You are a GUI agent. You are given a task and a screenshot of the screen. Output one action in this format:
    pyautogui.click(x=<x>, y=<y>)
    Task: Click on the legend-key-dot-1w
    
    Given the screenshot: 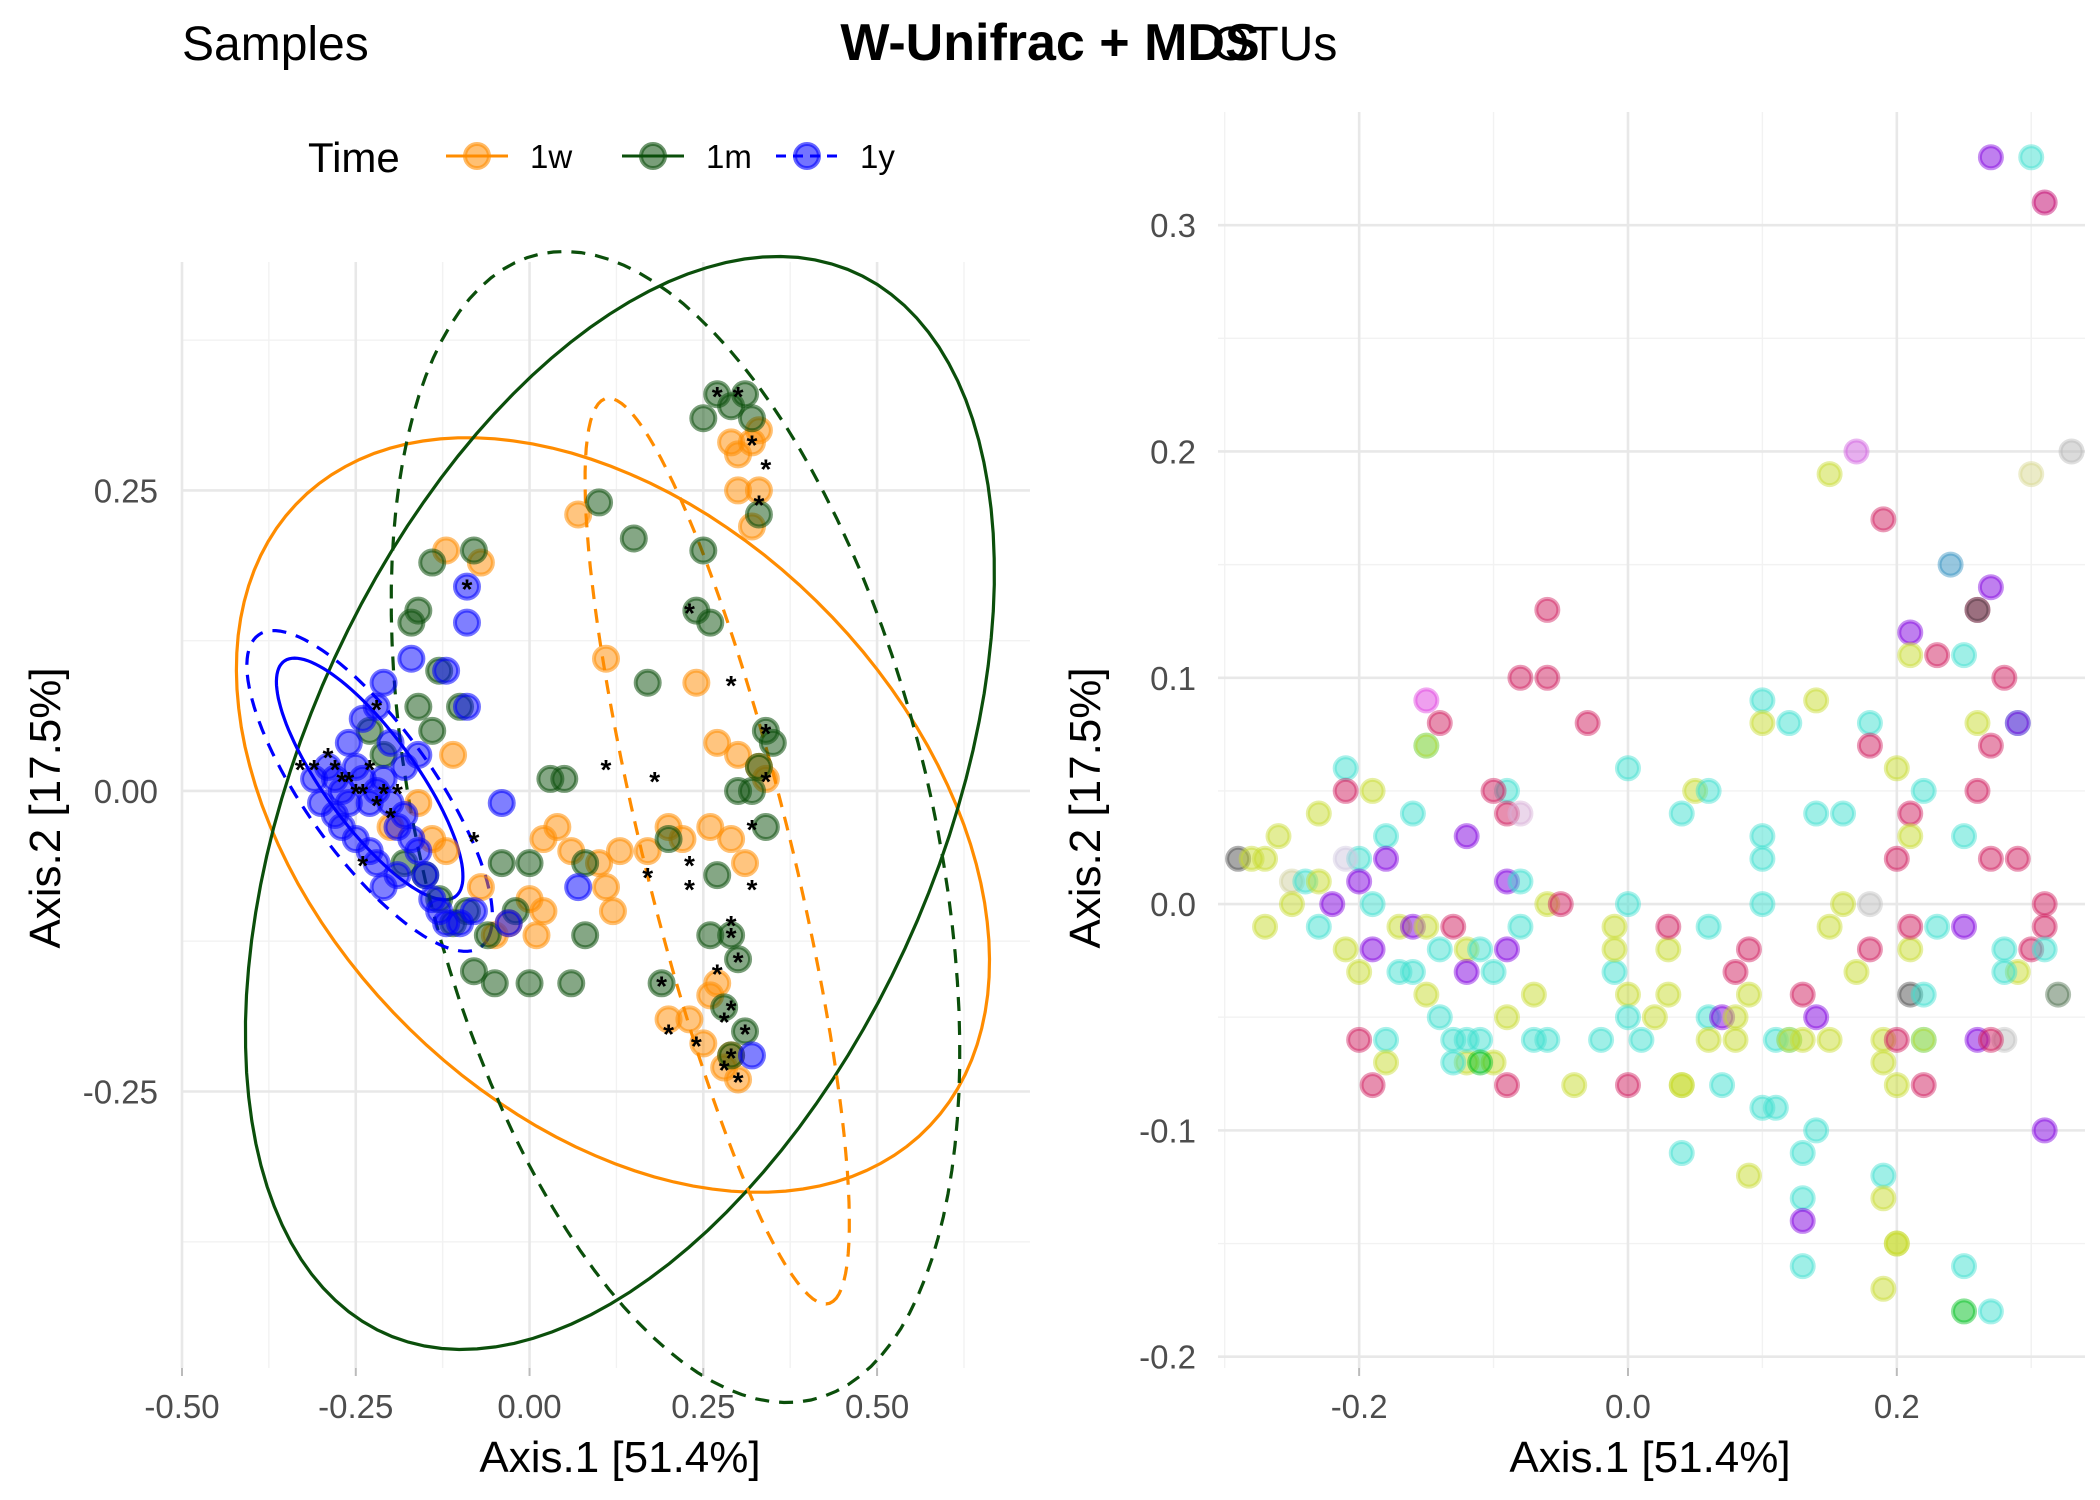 What is the action you would take?
    pyautogui.click(x=477, y=156)
    